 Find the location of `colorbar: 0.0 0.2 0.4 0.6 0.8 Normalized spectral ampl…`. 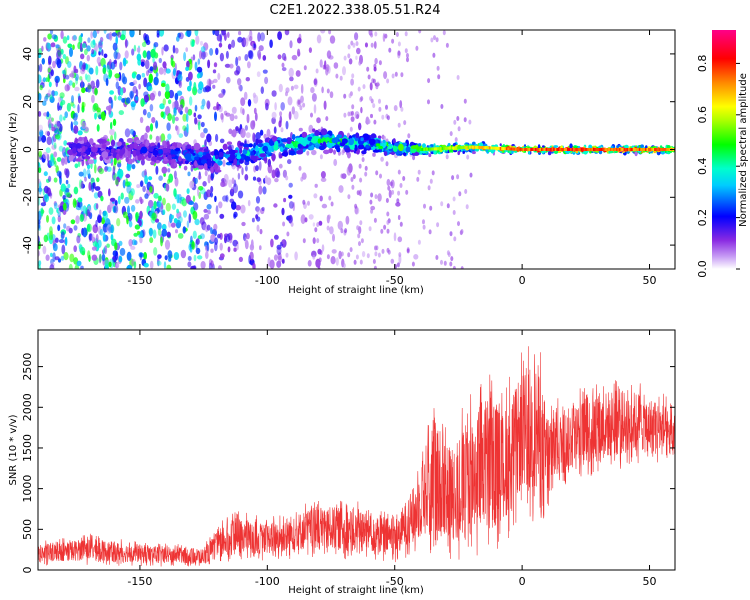

colorbar: 0.0 0.2 0.4 0.6 0.8 Normalized spectral ampl… is located at coordinates (722, 154).